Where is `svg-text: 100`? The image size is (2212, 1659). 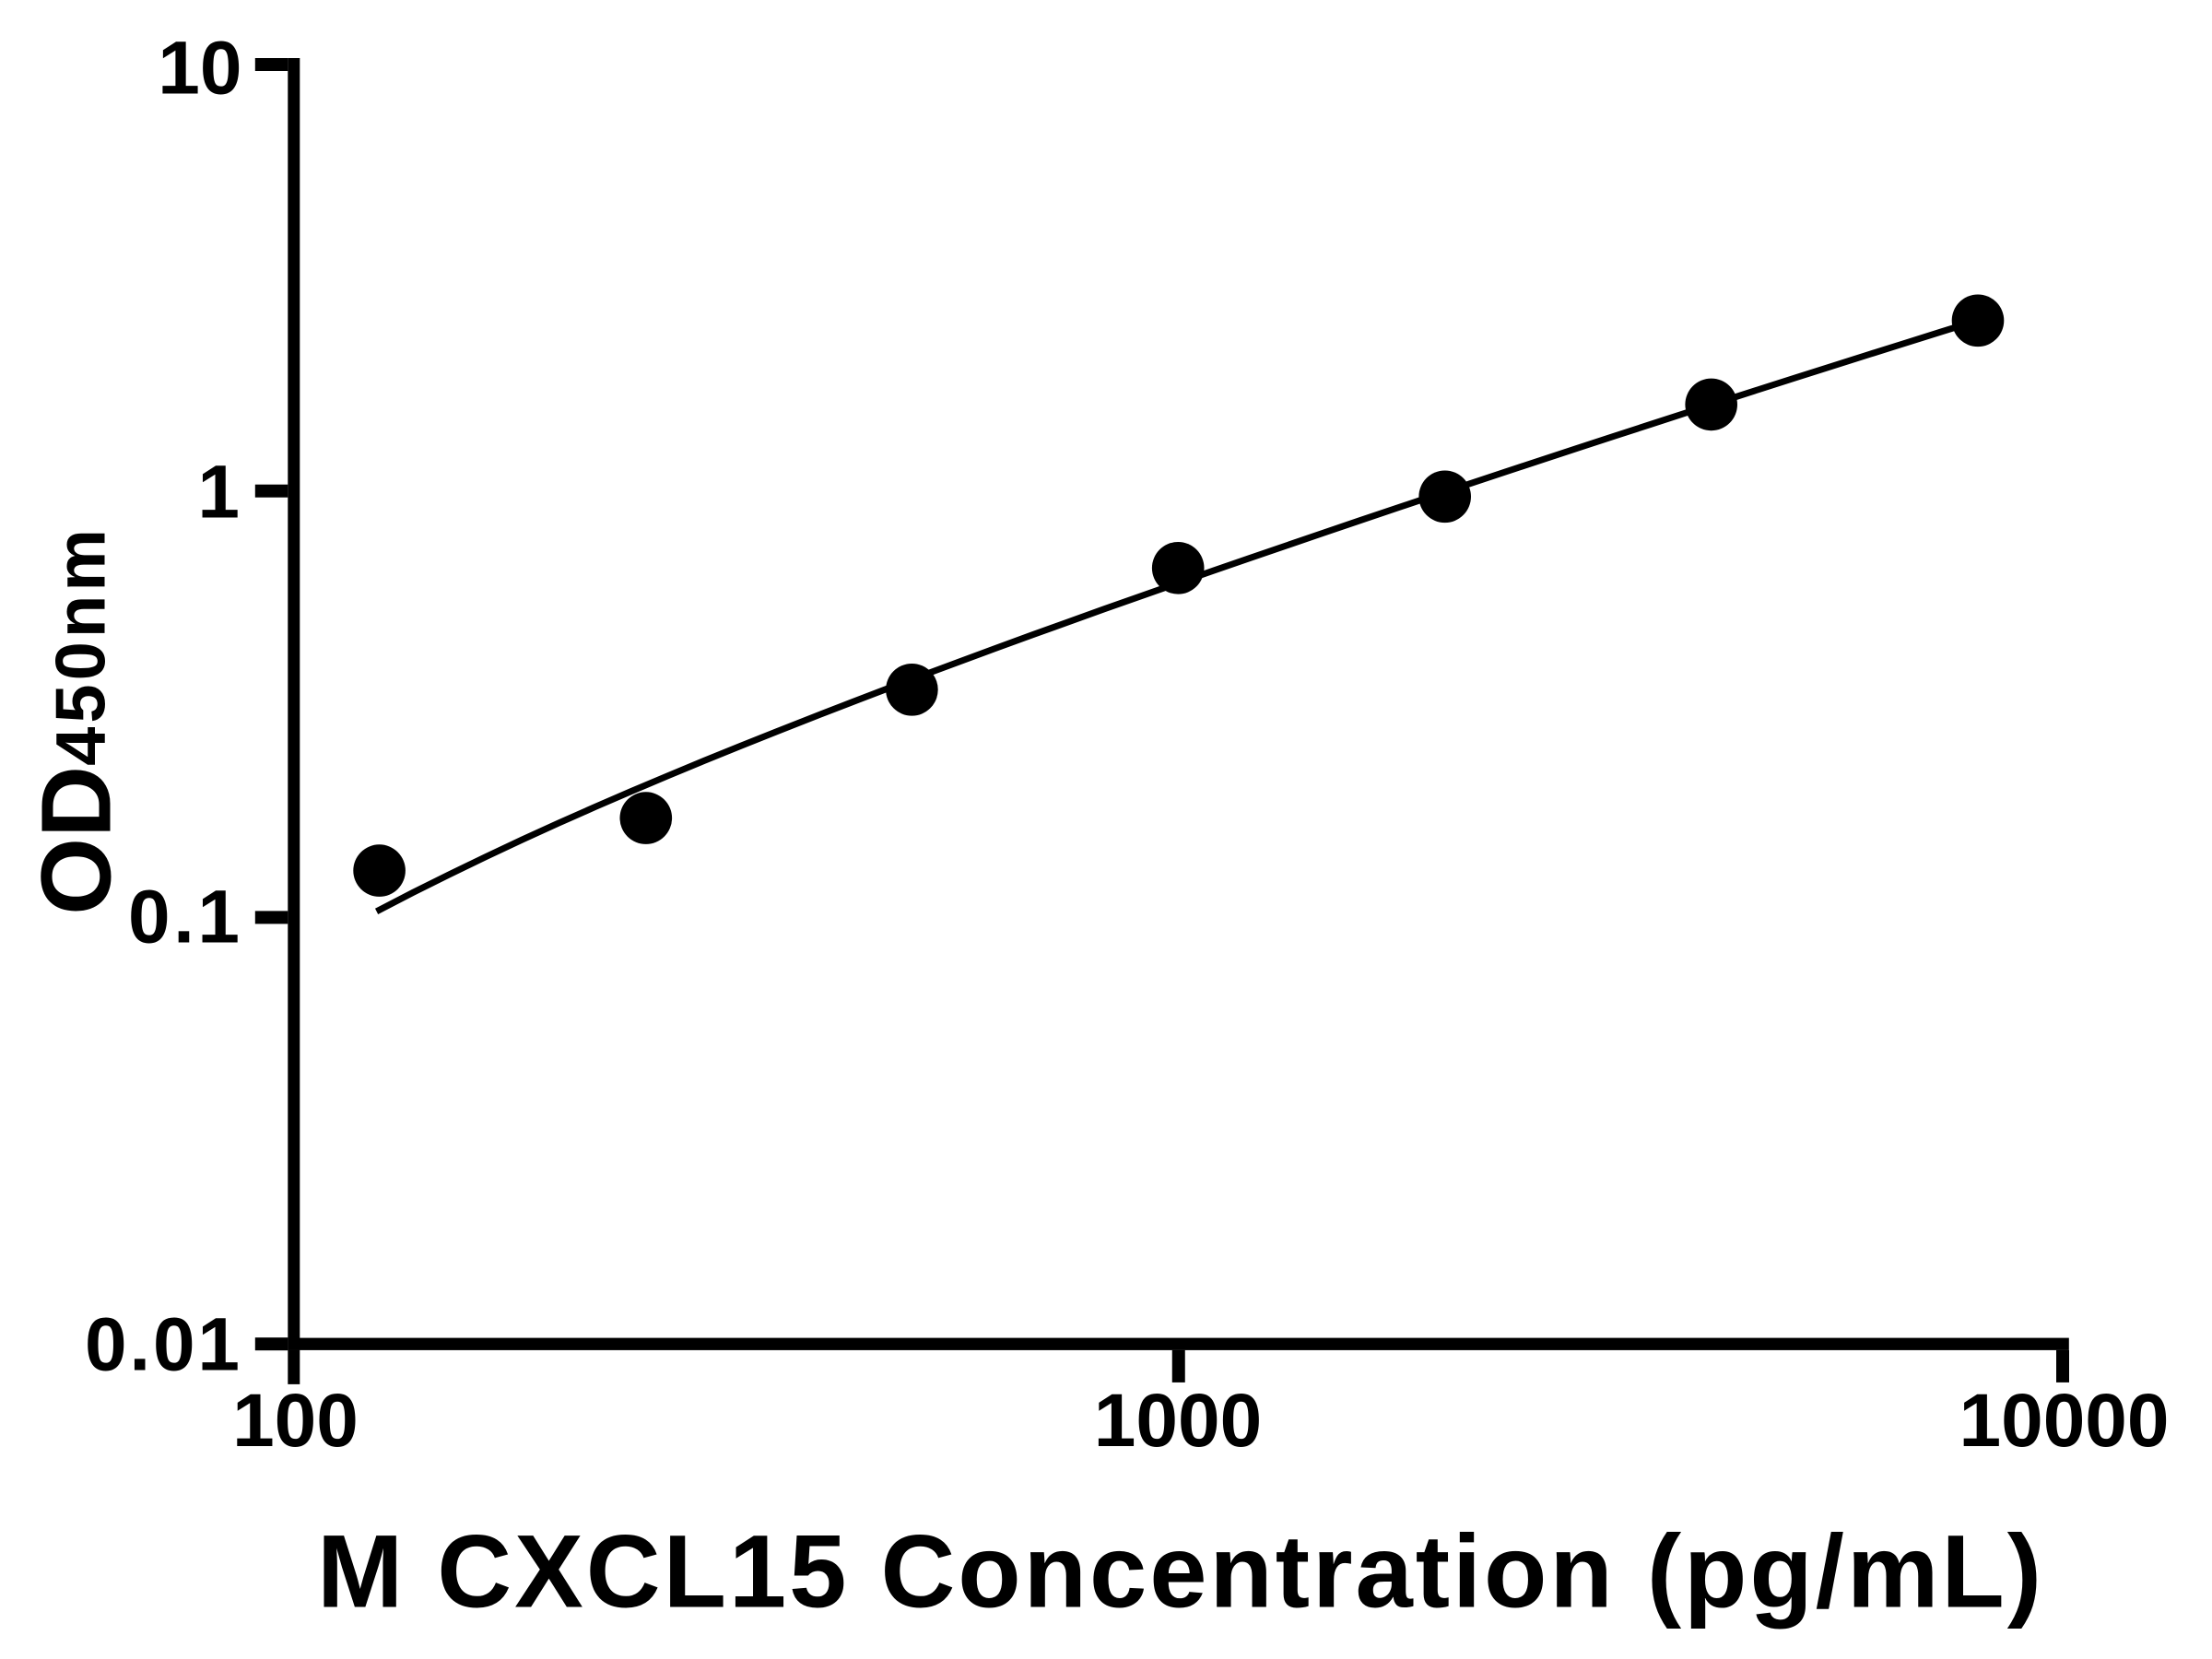 svg-text: 100 is located at coordinates (295, 1421).